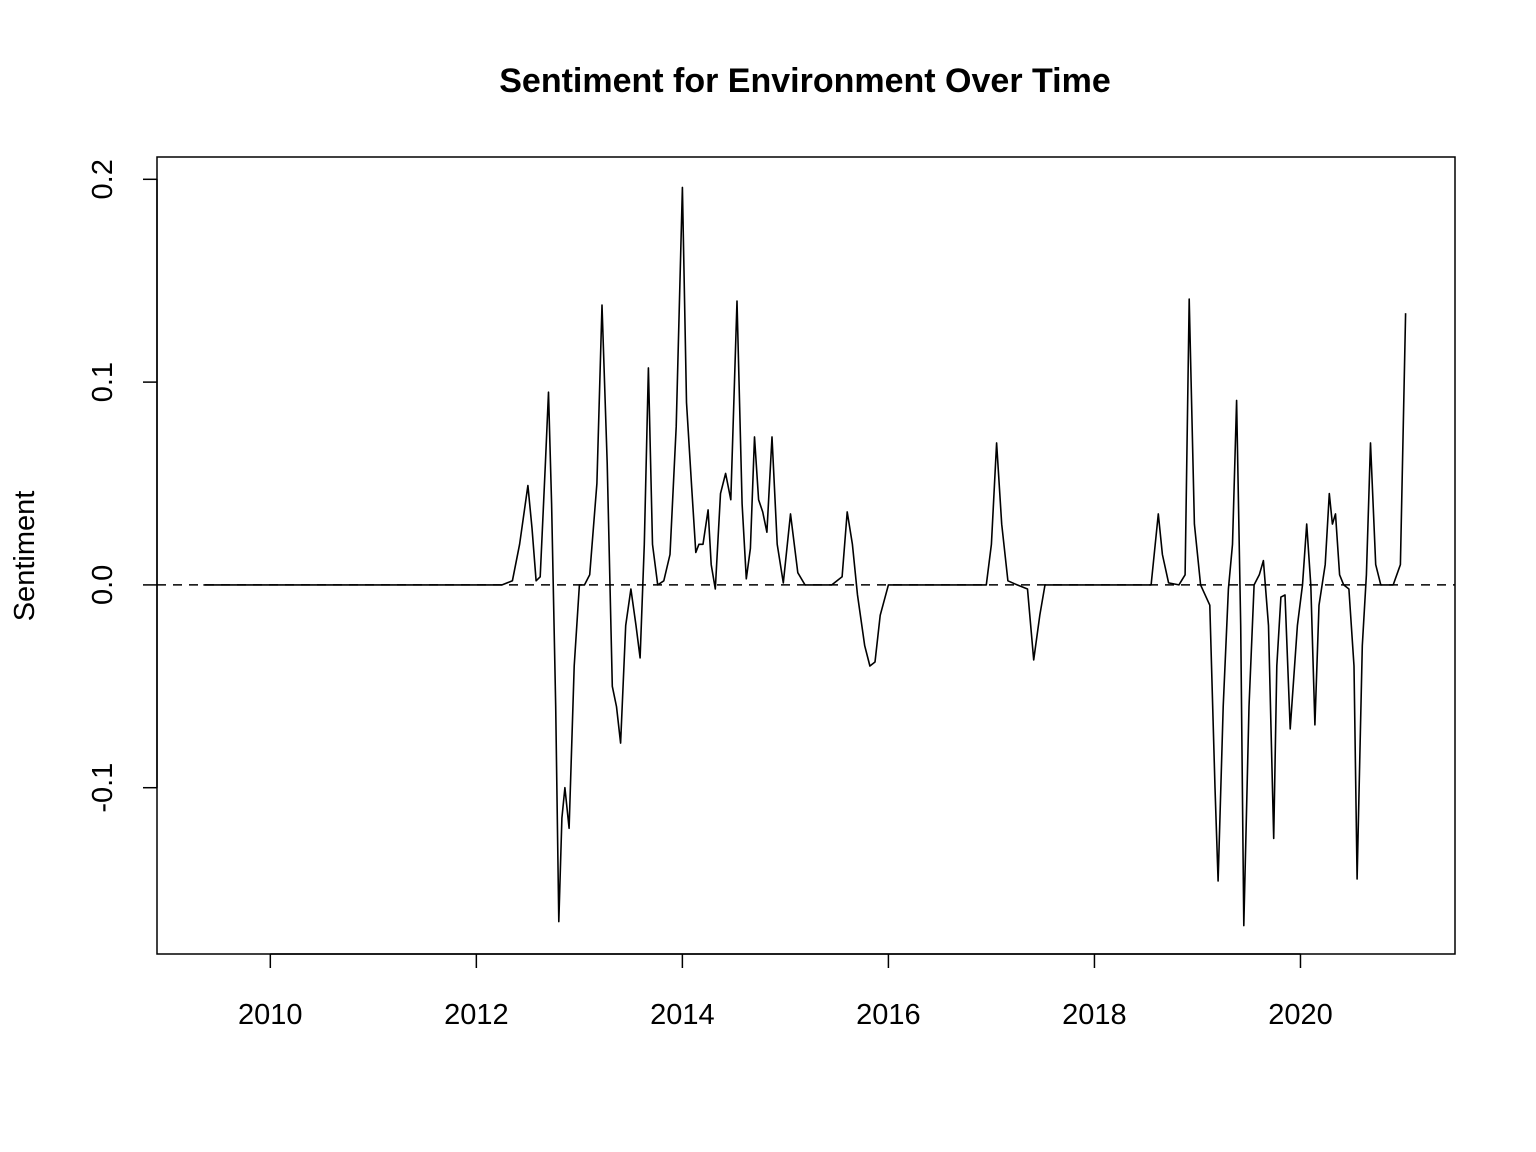 The image size is (1536, 1152). I want to click on x-tick-label: 2016, so click(888, 1015).